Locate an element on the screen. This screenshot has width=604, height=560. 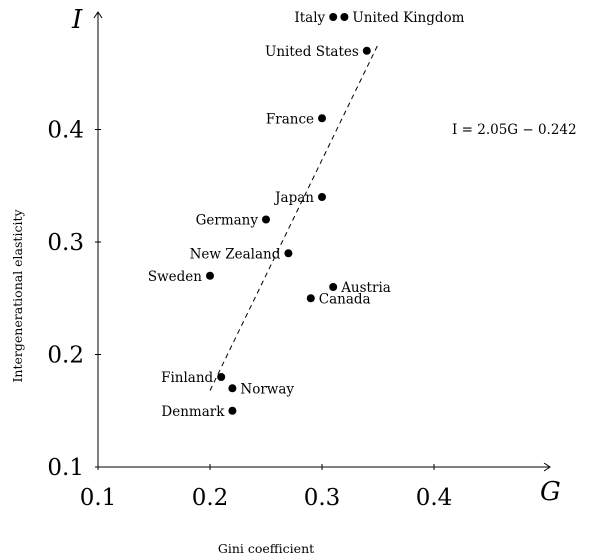
point-new-zealand is located at coordinates (288, 253).